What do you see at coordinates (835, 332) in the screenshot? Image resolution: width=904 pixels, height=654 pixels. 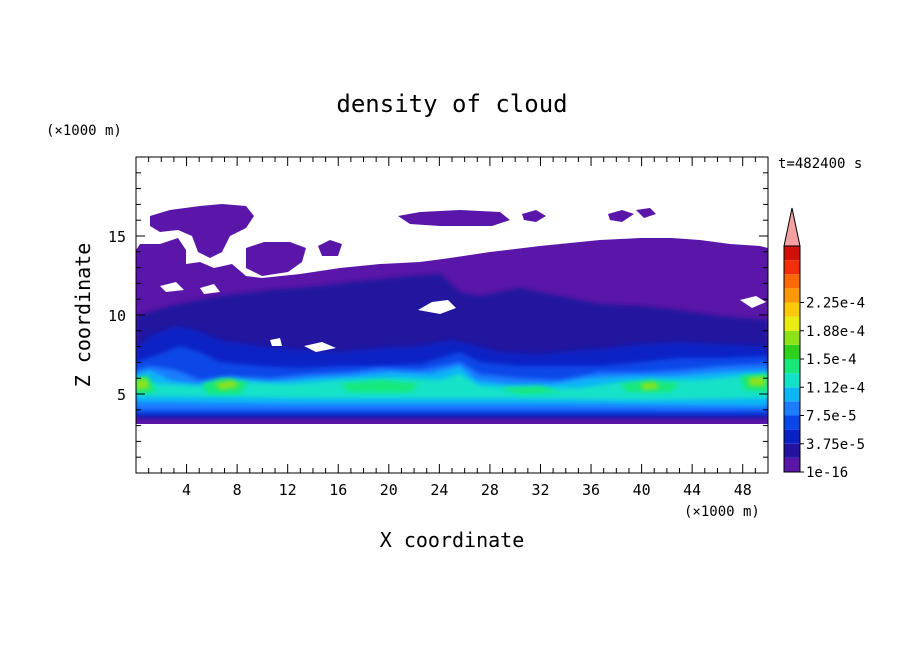 I see `colorbar-label: 1.88e-4` at bounding box center [835, 332].